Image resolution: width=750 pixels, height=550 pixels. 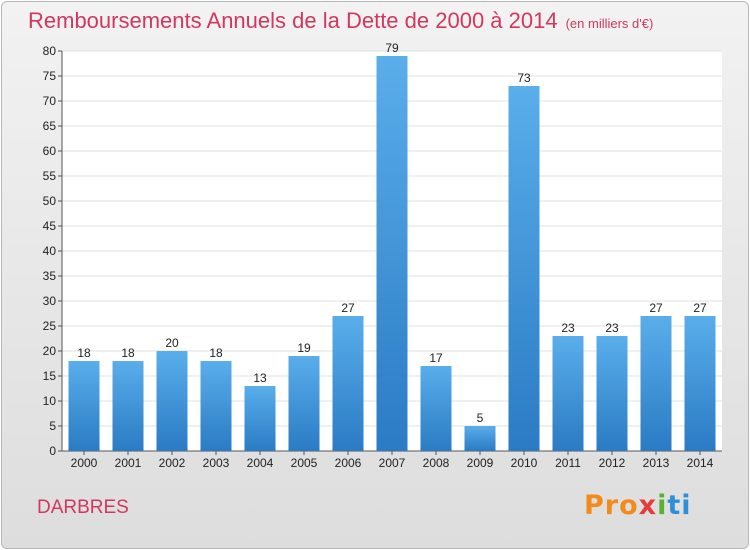 I want to click on y-tick-label: 30, so click(x=50, y=301).